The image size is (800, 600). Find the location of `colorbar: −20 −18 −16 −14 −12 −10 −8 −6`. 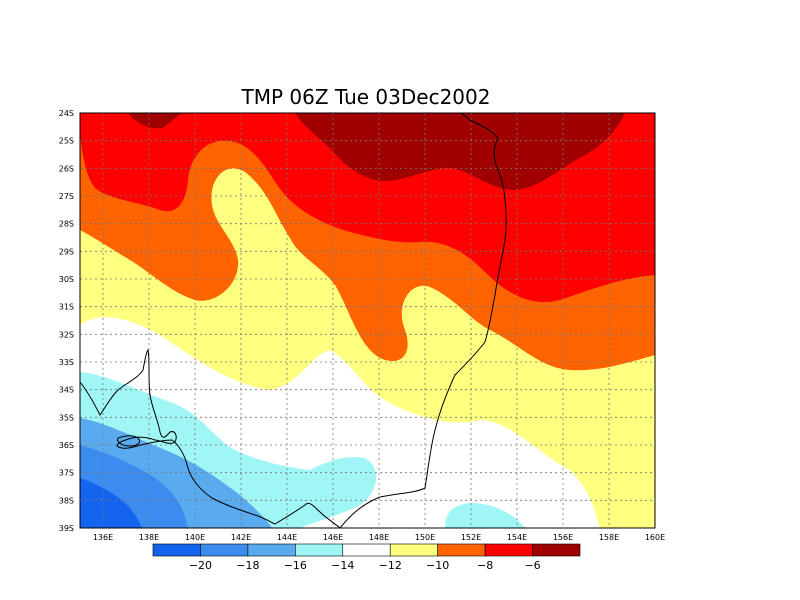

colorbar: −20 −18 −16 −14 −12 −10 −8 −6 is located at coordinates (366, 557).